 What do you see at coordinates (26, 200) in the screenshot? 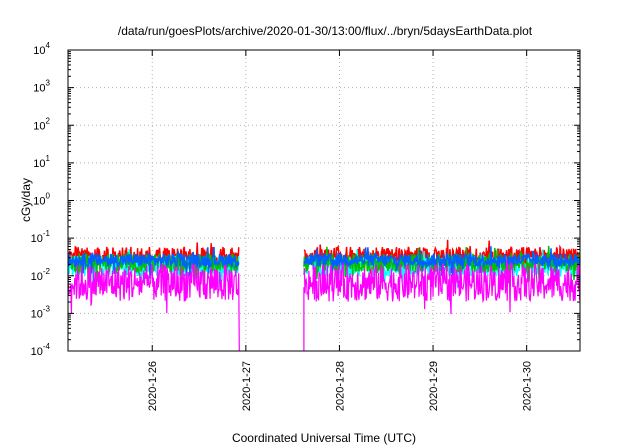
I see `y-axis-label: cGy/day` at bounding box center [26, 200].